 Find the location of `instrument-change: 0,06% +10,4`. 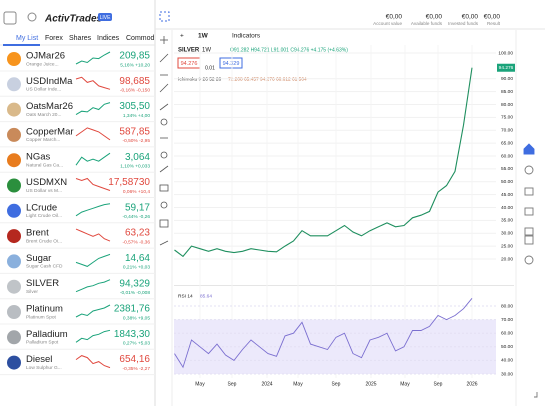

instrument-change: 0,06% +10,4 is located at coordinates (136, 192).